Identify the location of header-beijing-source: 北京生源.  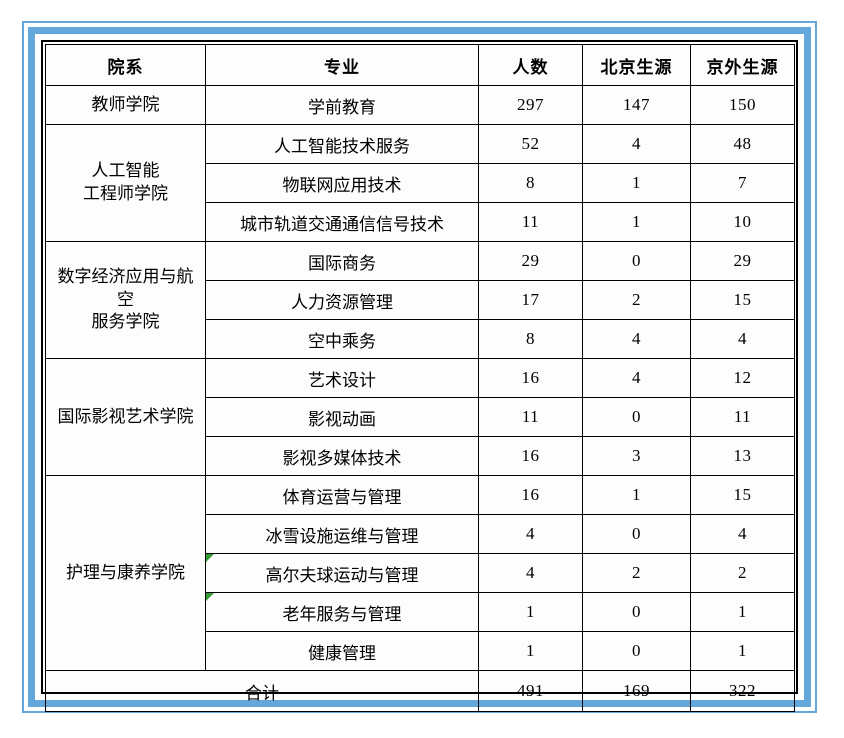
(636, 65).